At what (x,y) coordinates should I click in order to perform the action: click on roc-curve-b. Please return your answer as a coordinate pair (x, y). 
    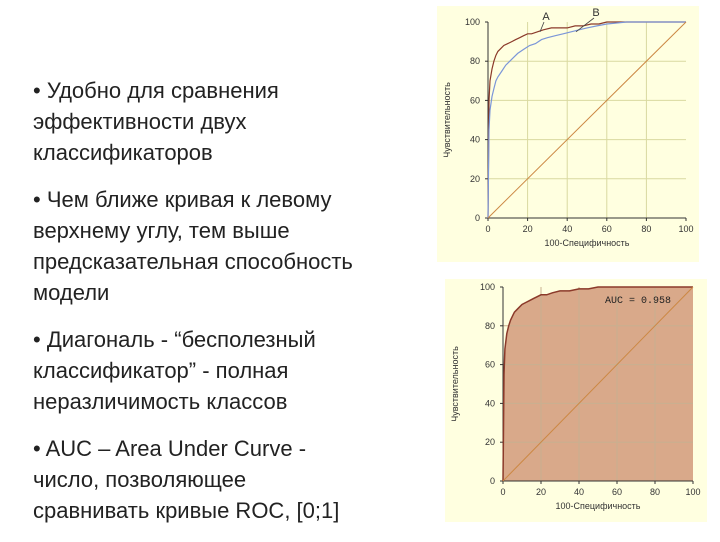
    Looking at the image, I should click on (586, 120).